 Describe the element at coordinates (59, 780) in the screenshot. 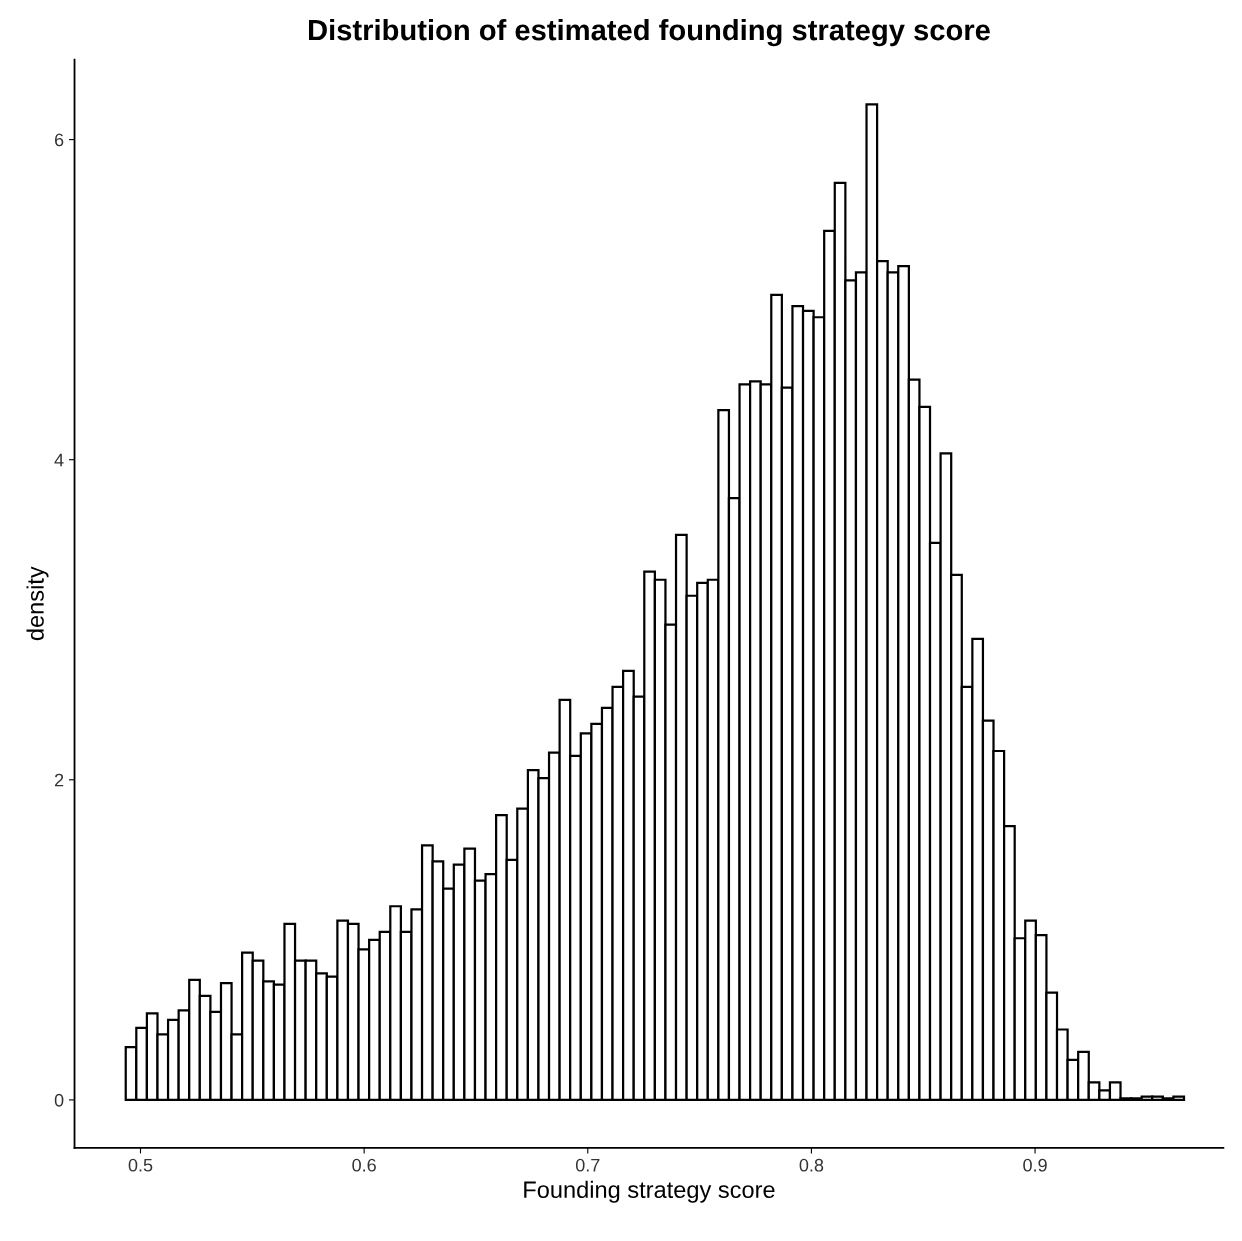

I see `y-tick-label: 2` at that location.